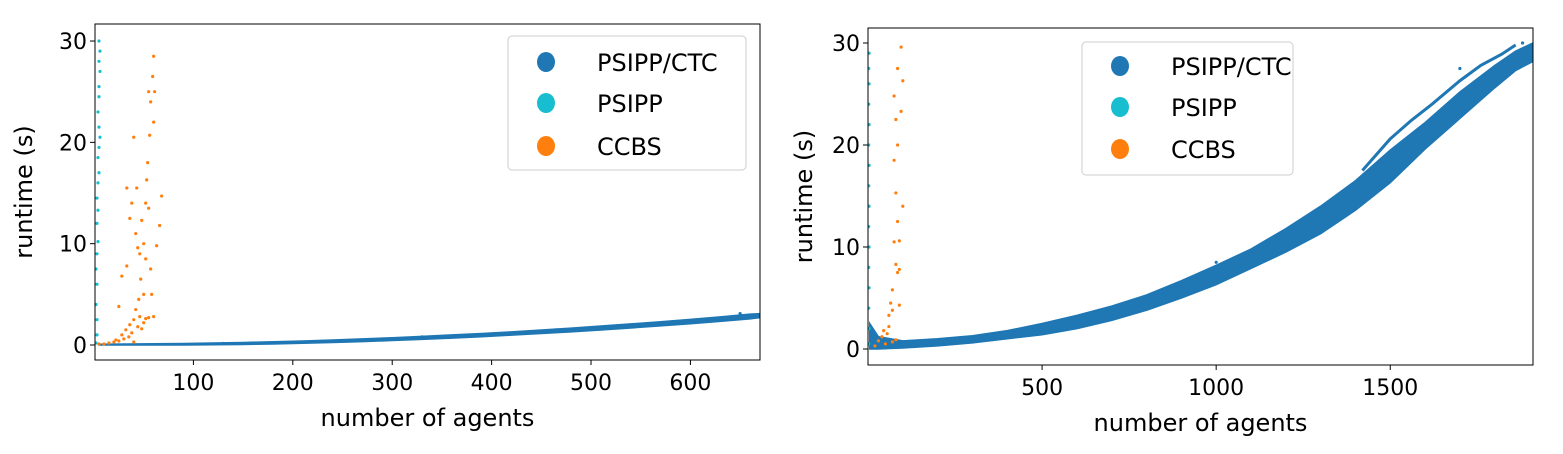 The image size is (1563, 454). I want to click on y-tick-label: 30, so click(73, 42).